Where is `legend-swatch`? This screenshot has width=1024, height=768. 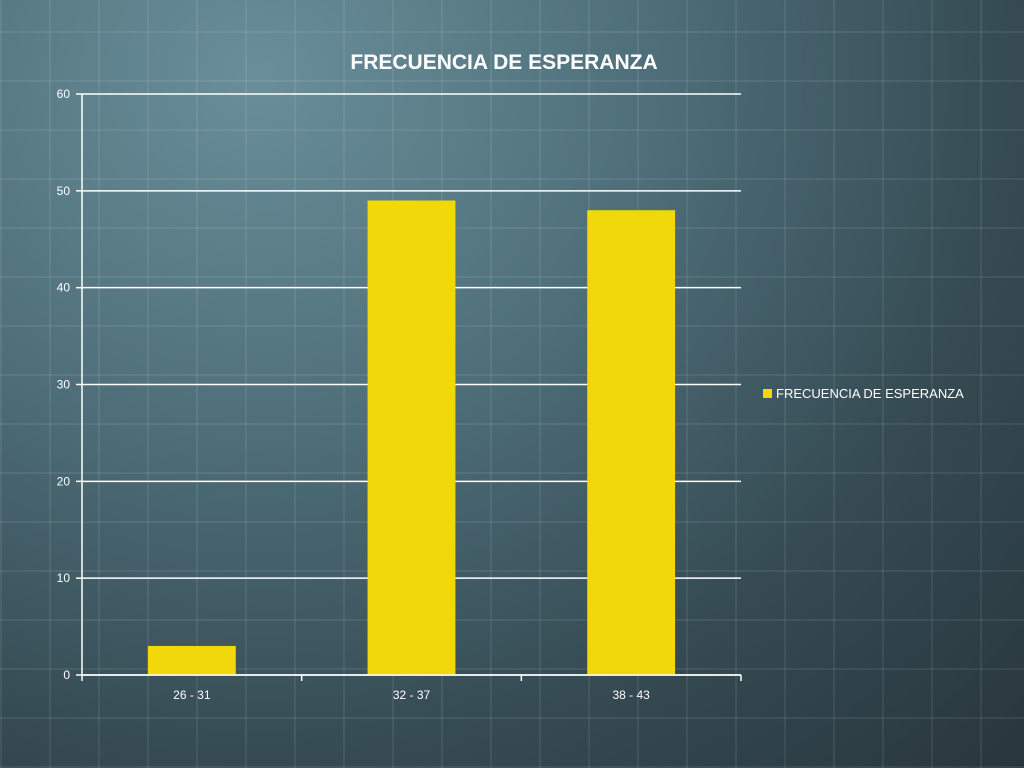
legend-swatch is located at coordinates (767, 393).